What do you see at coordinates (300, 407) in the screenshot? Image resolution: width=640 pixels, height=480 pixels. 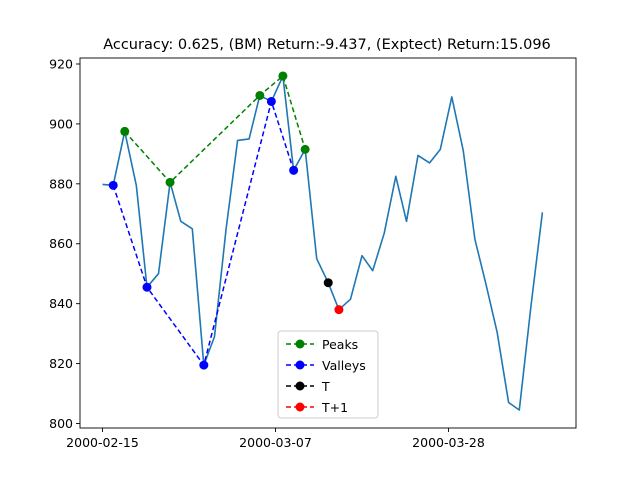 I see `legend-t1-marker` at bounding box center [300, 407].